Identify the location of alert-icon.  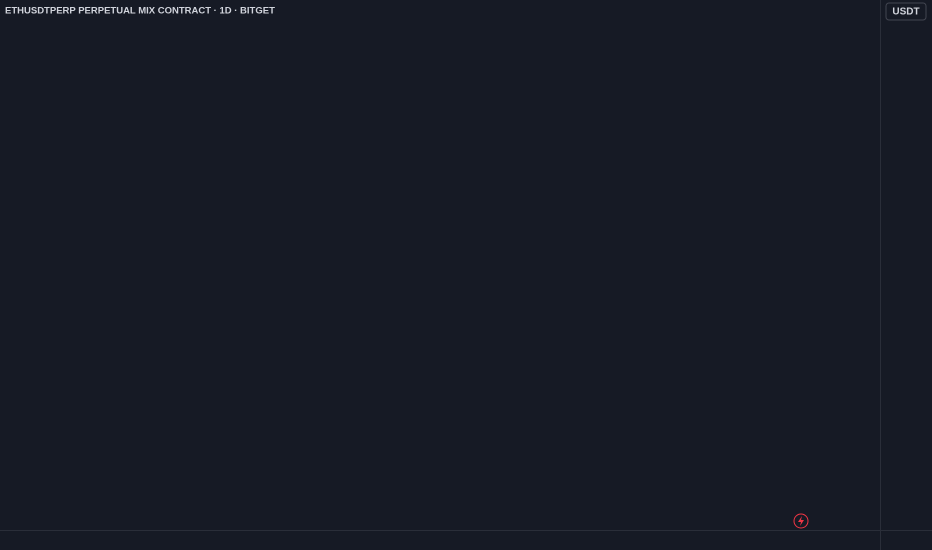
(801, 521).